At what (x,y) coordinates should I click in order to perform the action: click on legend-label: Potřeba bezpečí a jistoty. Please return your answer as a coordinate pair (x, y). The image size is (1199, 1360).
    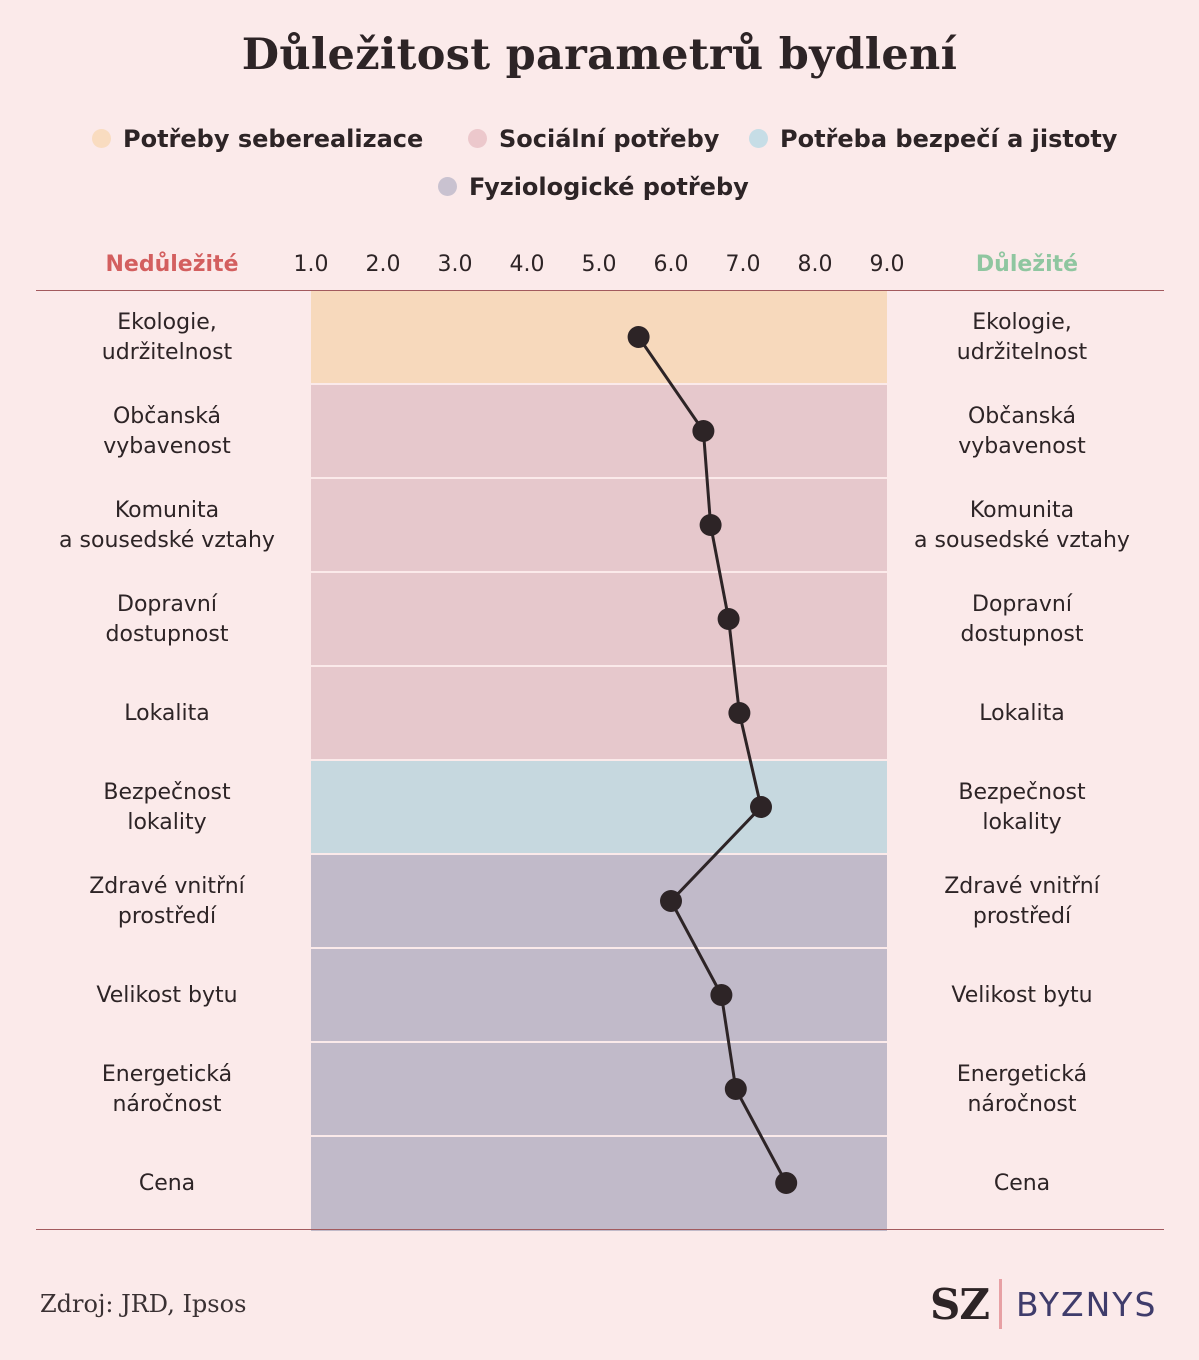
    Looking at the image, I should click on (949, 139).